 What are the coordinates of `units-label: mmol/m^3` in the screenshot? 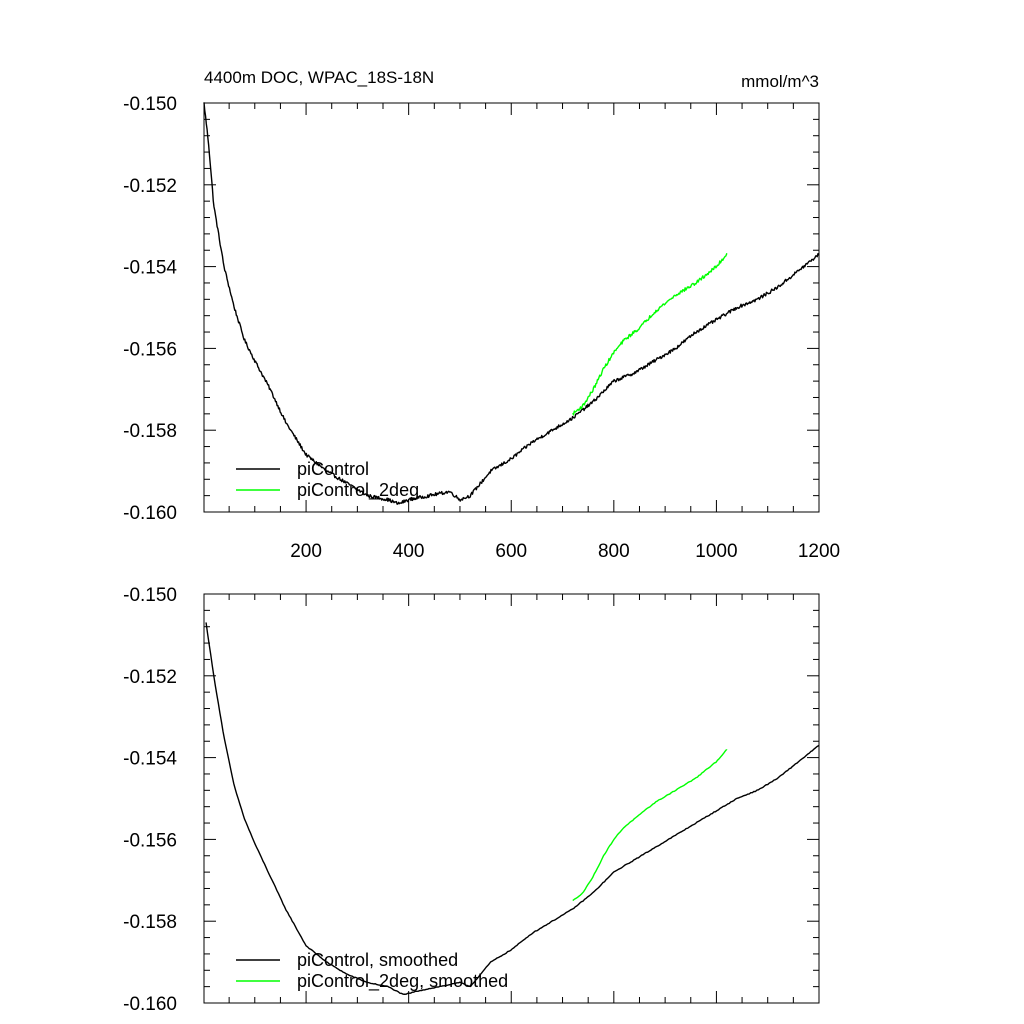 It's located at (780, 81).